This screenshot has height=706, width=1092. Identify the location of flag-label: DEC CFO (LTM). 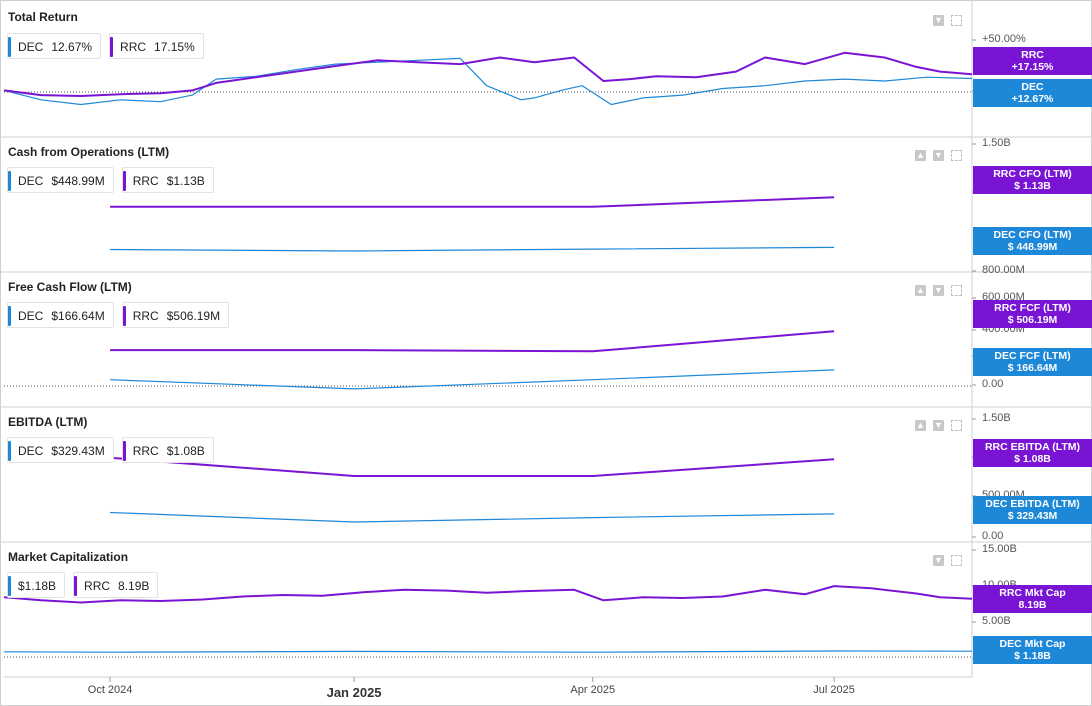
(1032, 235).